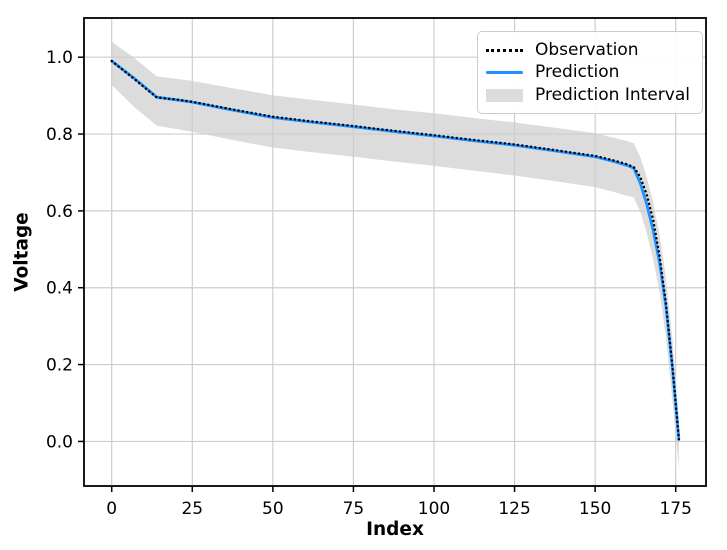 This screenshot has height=550, width=727. What do you see at coordinates (434, 509) in the screenshot?
I see `x-tick-label: 100` at bounding box center [434, 509].